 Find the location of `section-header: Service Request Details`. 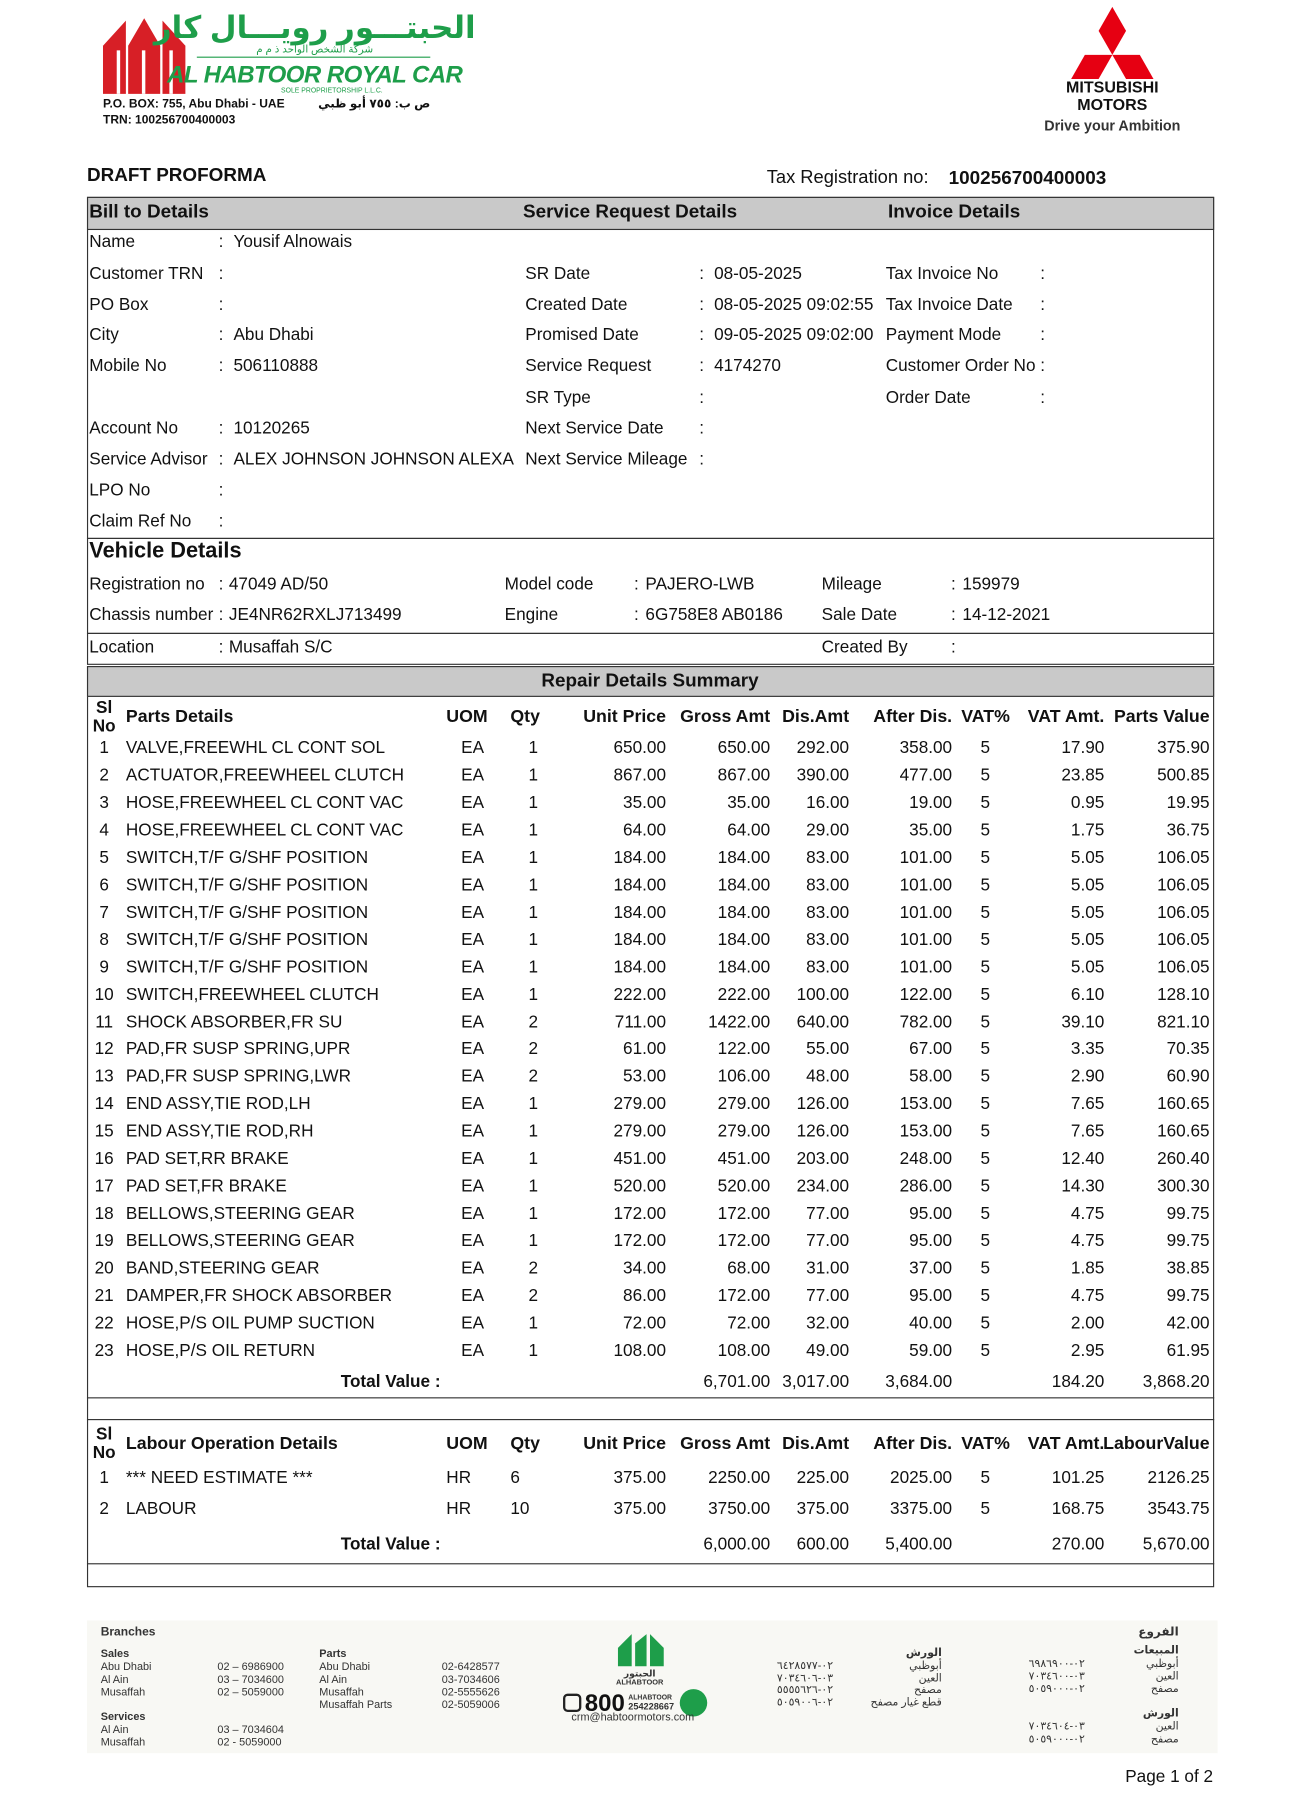

section-header: Service Request Details is located at coordinates (630, 212).